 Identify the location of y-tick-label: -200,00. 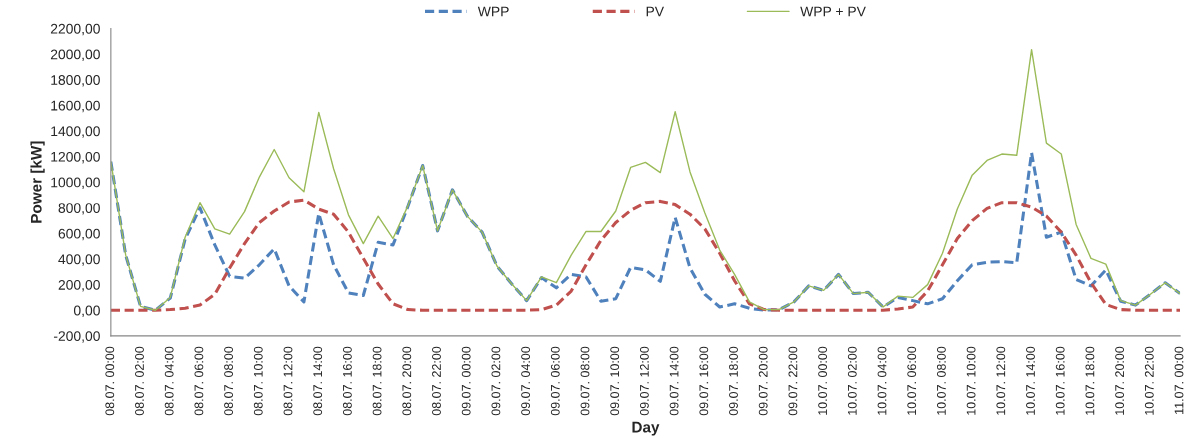
(76, 337).